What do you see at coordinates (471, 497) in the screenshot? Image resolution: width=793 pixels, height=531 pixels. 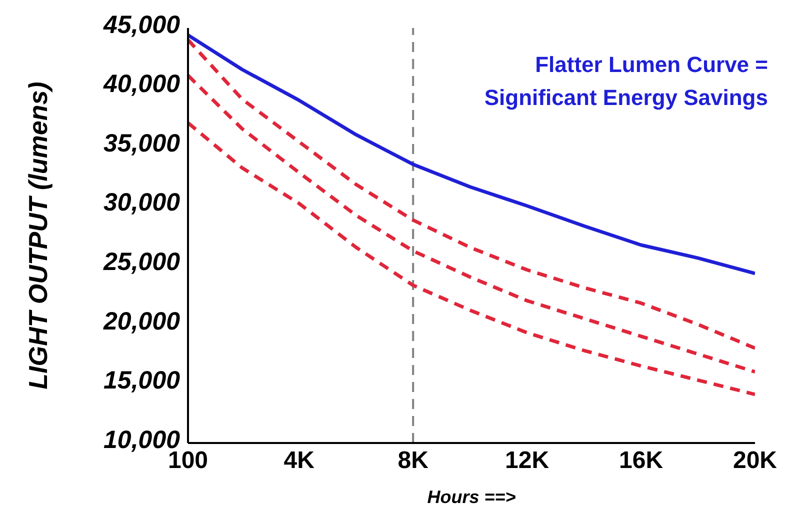 I see `x-axis-title: Hours ==>` at bounding box center [471, 497].